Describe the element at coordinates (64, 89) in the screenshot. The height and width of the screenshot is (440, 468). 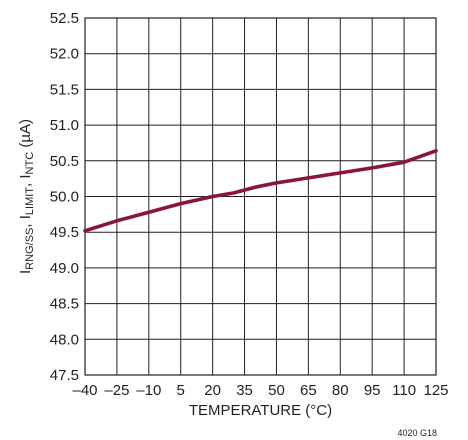
I see `y-tick-label: 51.5` at that location.